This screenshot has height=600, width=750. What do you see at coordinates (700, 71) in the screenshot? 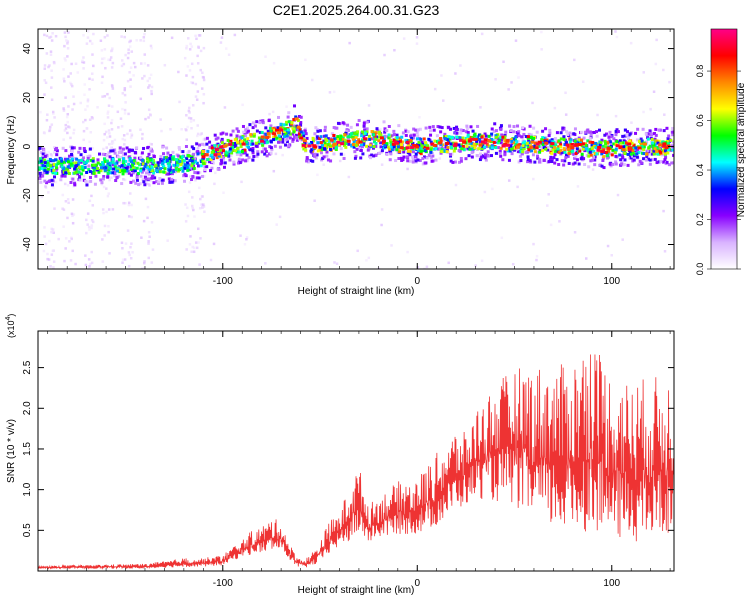
I see `colorbar-tick-label: 0.8` at bounding box center [700, 71].